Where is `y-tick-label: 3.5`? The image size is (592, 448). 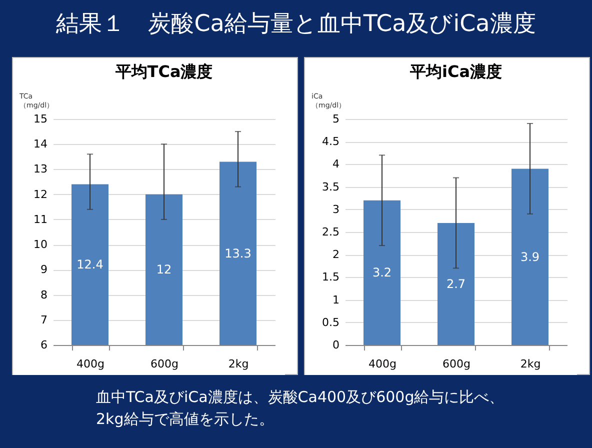
y-tick-label: 3.5 is located at coordinates (331, 187).